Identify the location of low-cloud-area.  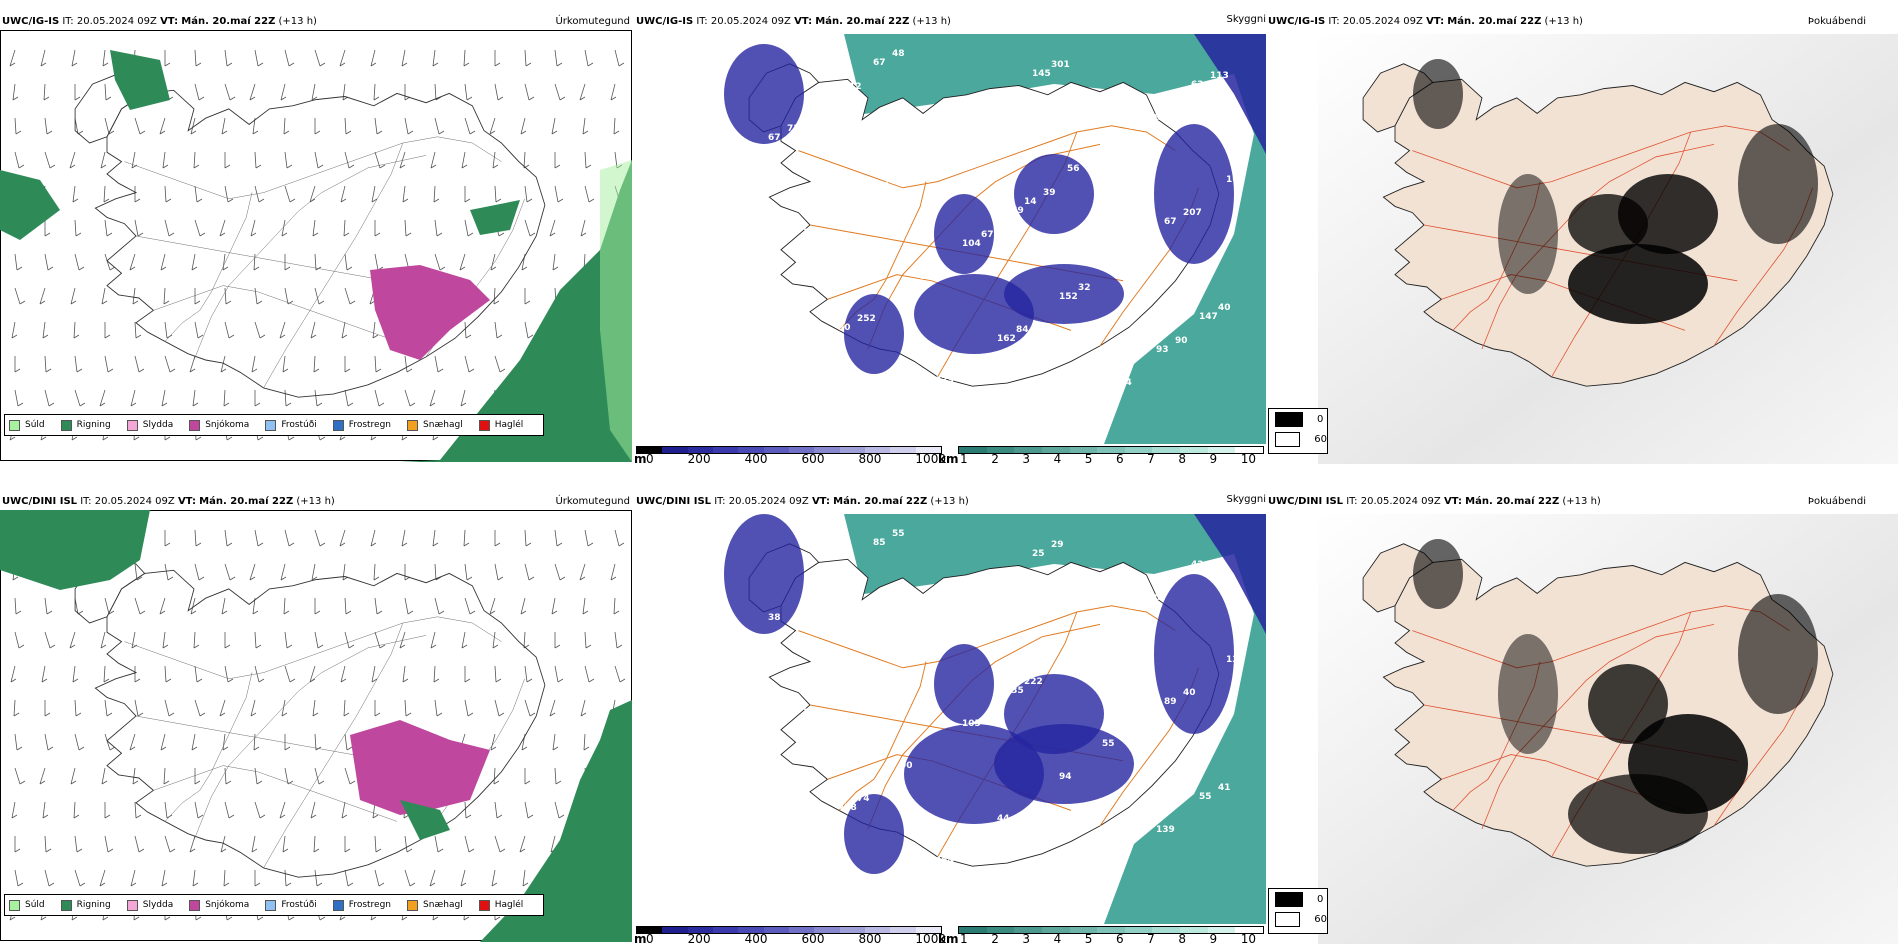
(1194, 654).